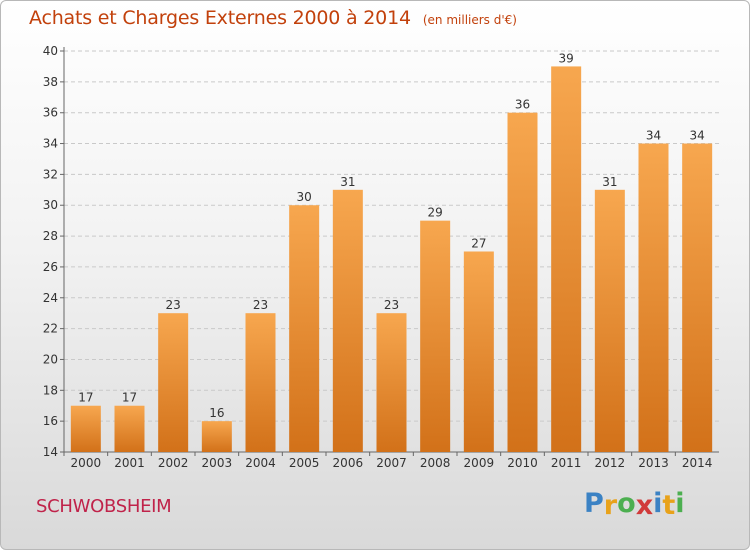  What do you see at coordinates (50, 329) in the screenshot?
I see `y-tick-label: 22` at bounding box center [50, 329].